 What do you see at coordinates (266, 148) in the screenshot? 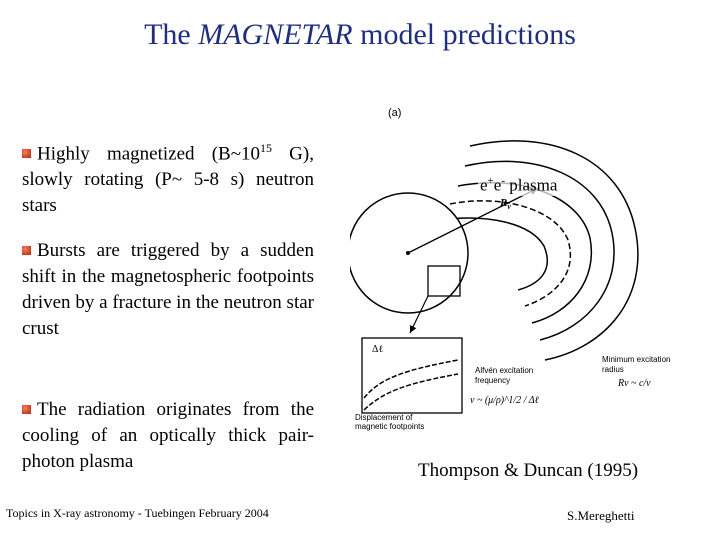
I see `bullet-1-sup: 15` at bounding box center [266, 148].